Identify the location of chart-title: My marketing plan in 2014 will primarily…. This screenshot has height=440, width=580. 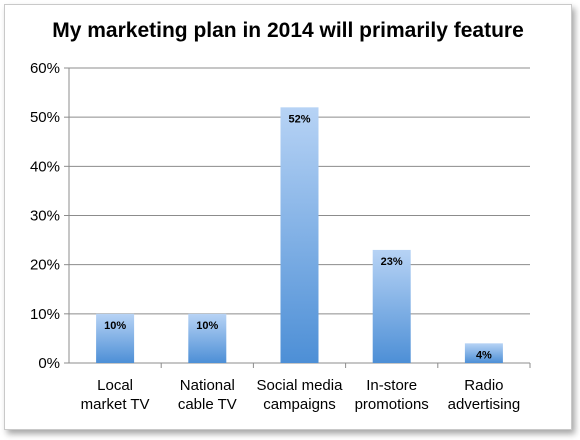
(288, 30).